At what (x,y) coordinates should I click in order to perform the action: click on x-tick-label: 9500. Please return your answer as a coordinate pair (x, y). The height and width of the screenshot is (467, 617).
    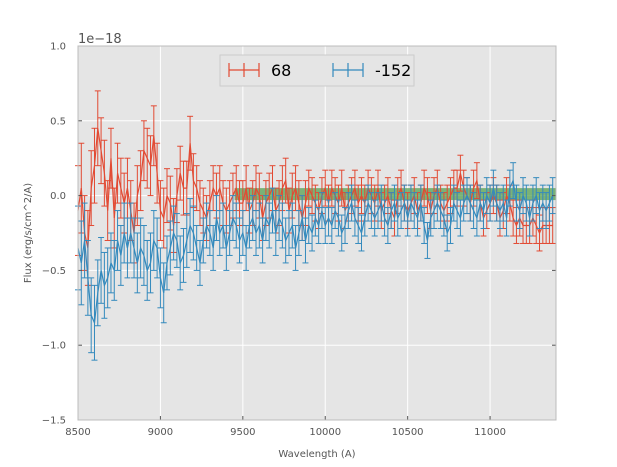
    Looking at the image, I should click on (242, 432).